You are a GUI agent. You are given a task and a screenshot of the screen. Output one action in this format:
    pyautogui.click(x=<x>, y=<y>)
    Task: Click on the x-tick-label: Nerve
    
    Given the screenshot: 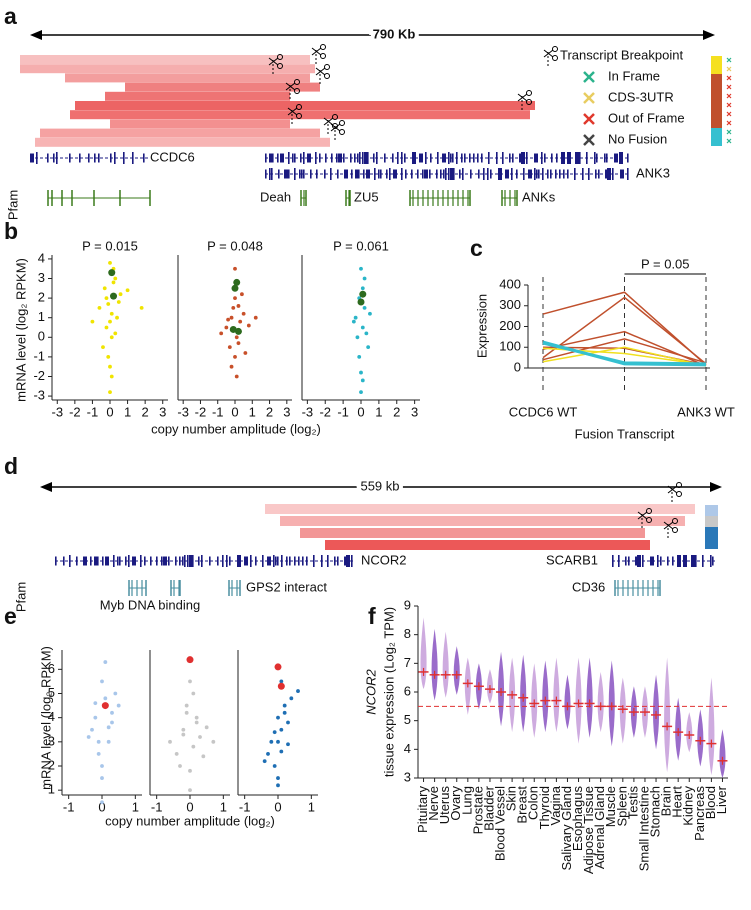 What is the action you would take?
    pyautogui.click(x=433, y=803)
    